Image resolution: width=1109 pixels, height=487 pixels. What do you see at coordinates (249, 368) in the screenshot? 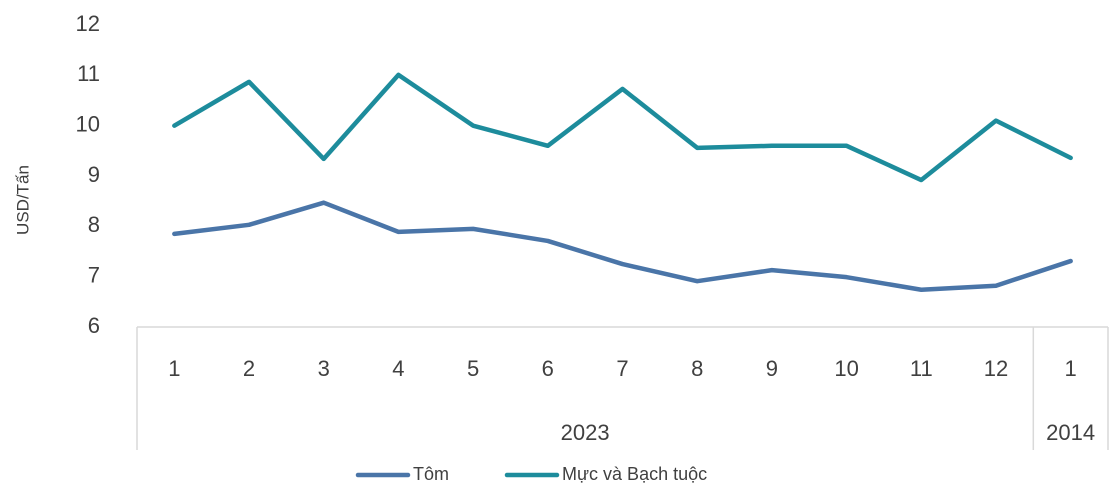
I see `x-tick-label: 2` at bounding box center [249, 368].